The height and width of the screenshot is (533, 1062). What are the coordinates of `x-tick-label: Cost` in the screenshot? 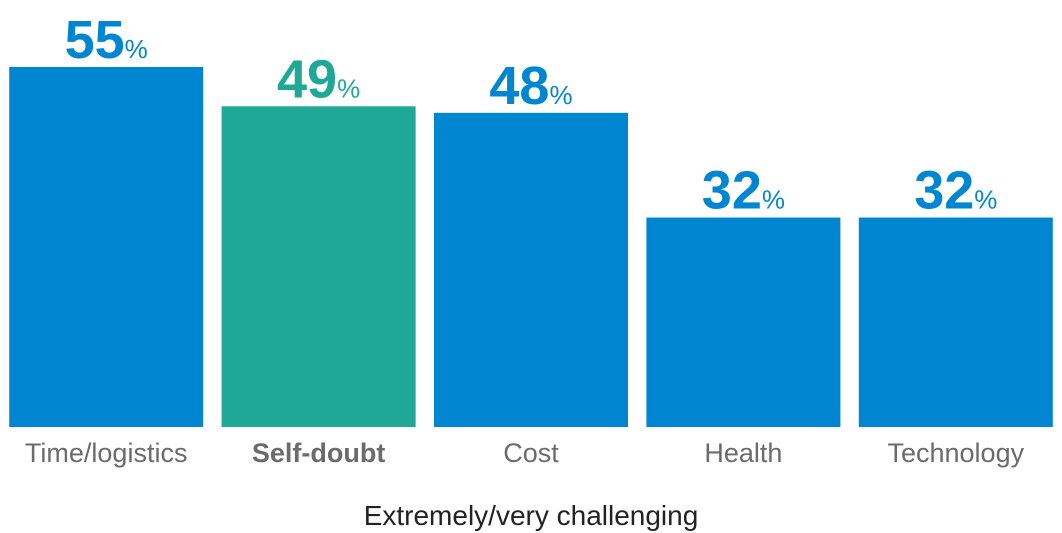 It's located at (531, 453).